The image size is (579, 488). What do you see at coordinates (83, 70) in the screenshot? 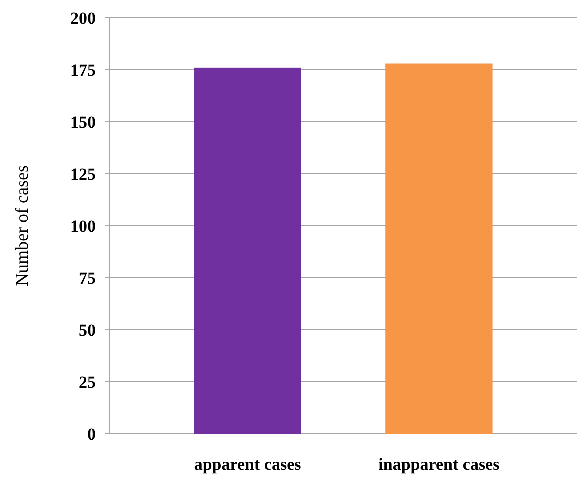
I see `y-tick-label: 175` at bounding box center [83, 70].